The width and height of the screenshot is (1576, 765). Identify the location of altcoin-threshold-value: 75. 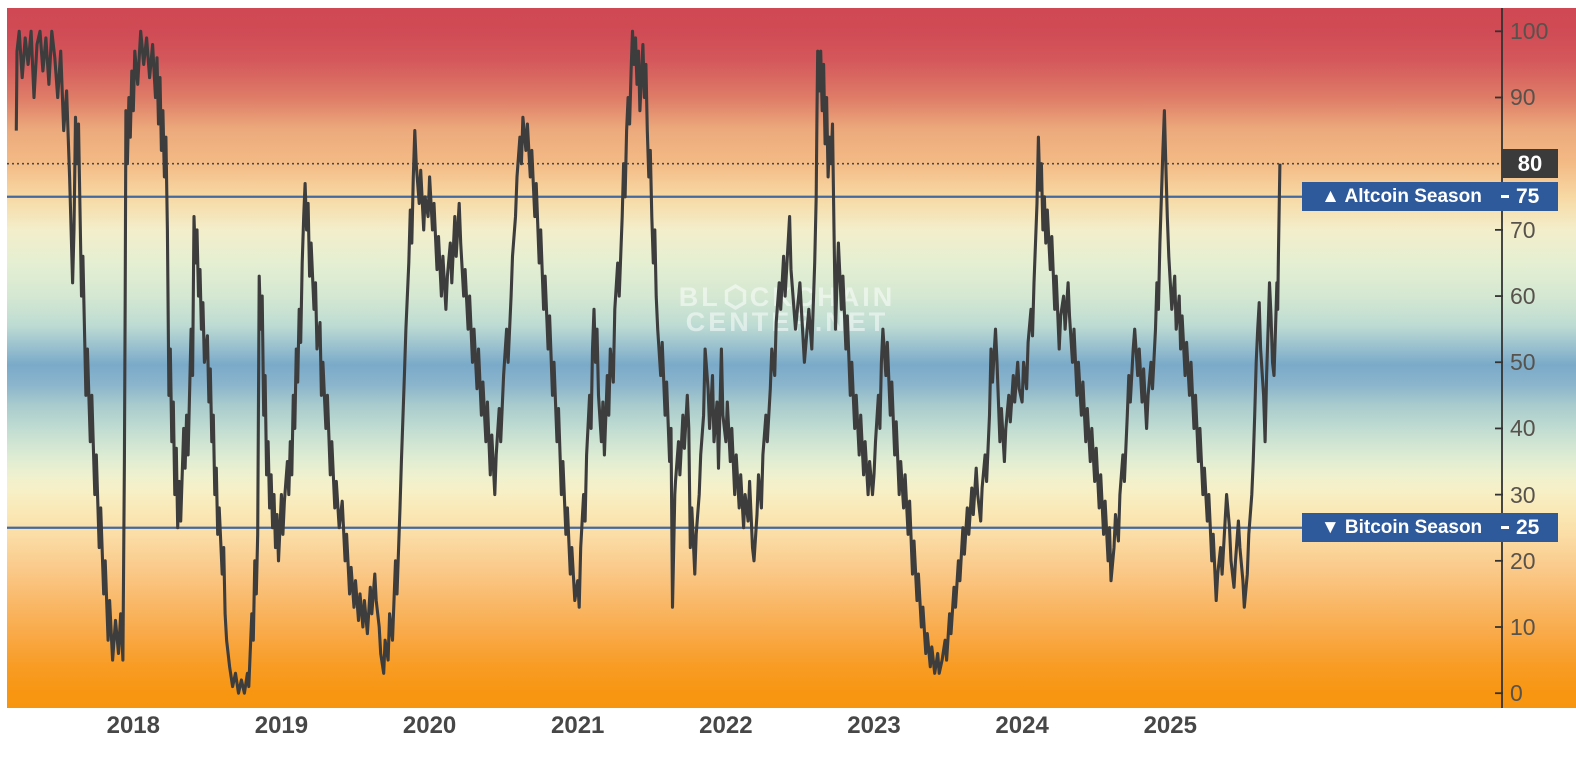
(1528, 196).